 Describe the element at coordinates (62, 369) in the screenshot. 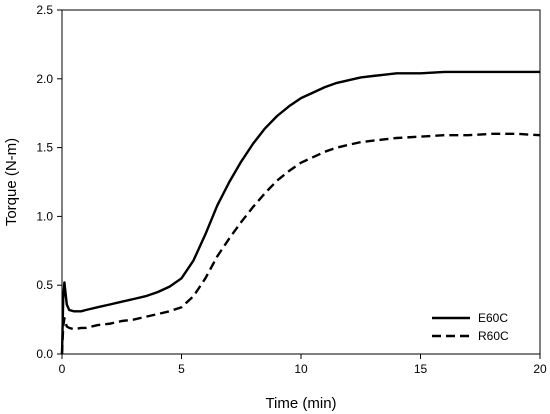

I see `x-tick-label: 0` at that location.